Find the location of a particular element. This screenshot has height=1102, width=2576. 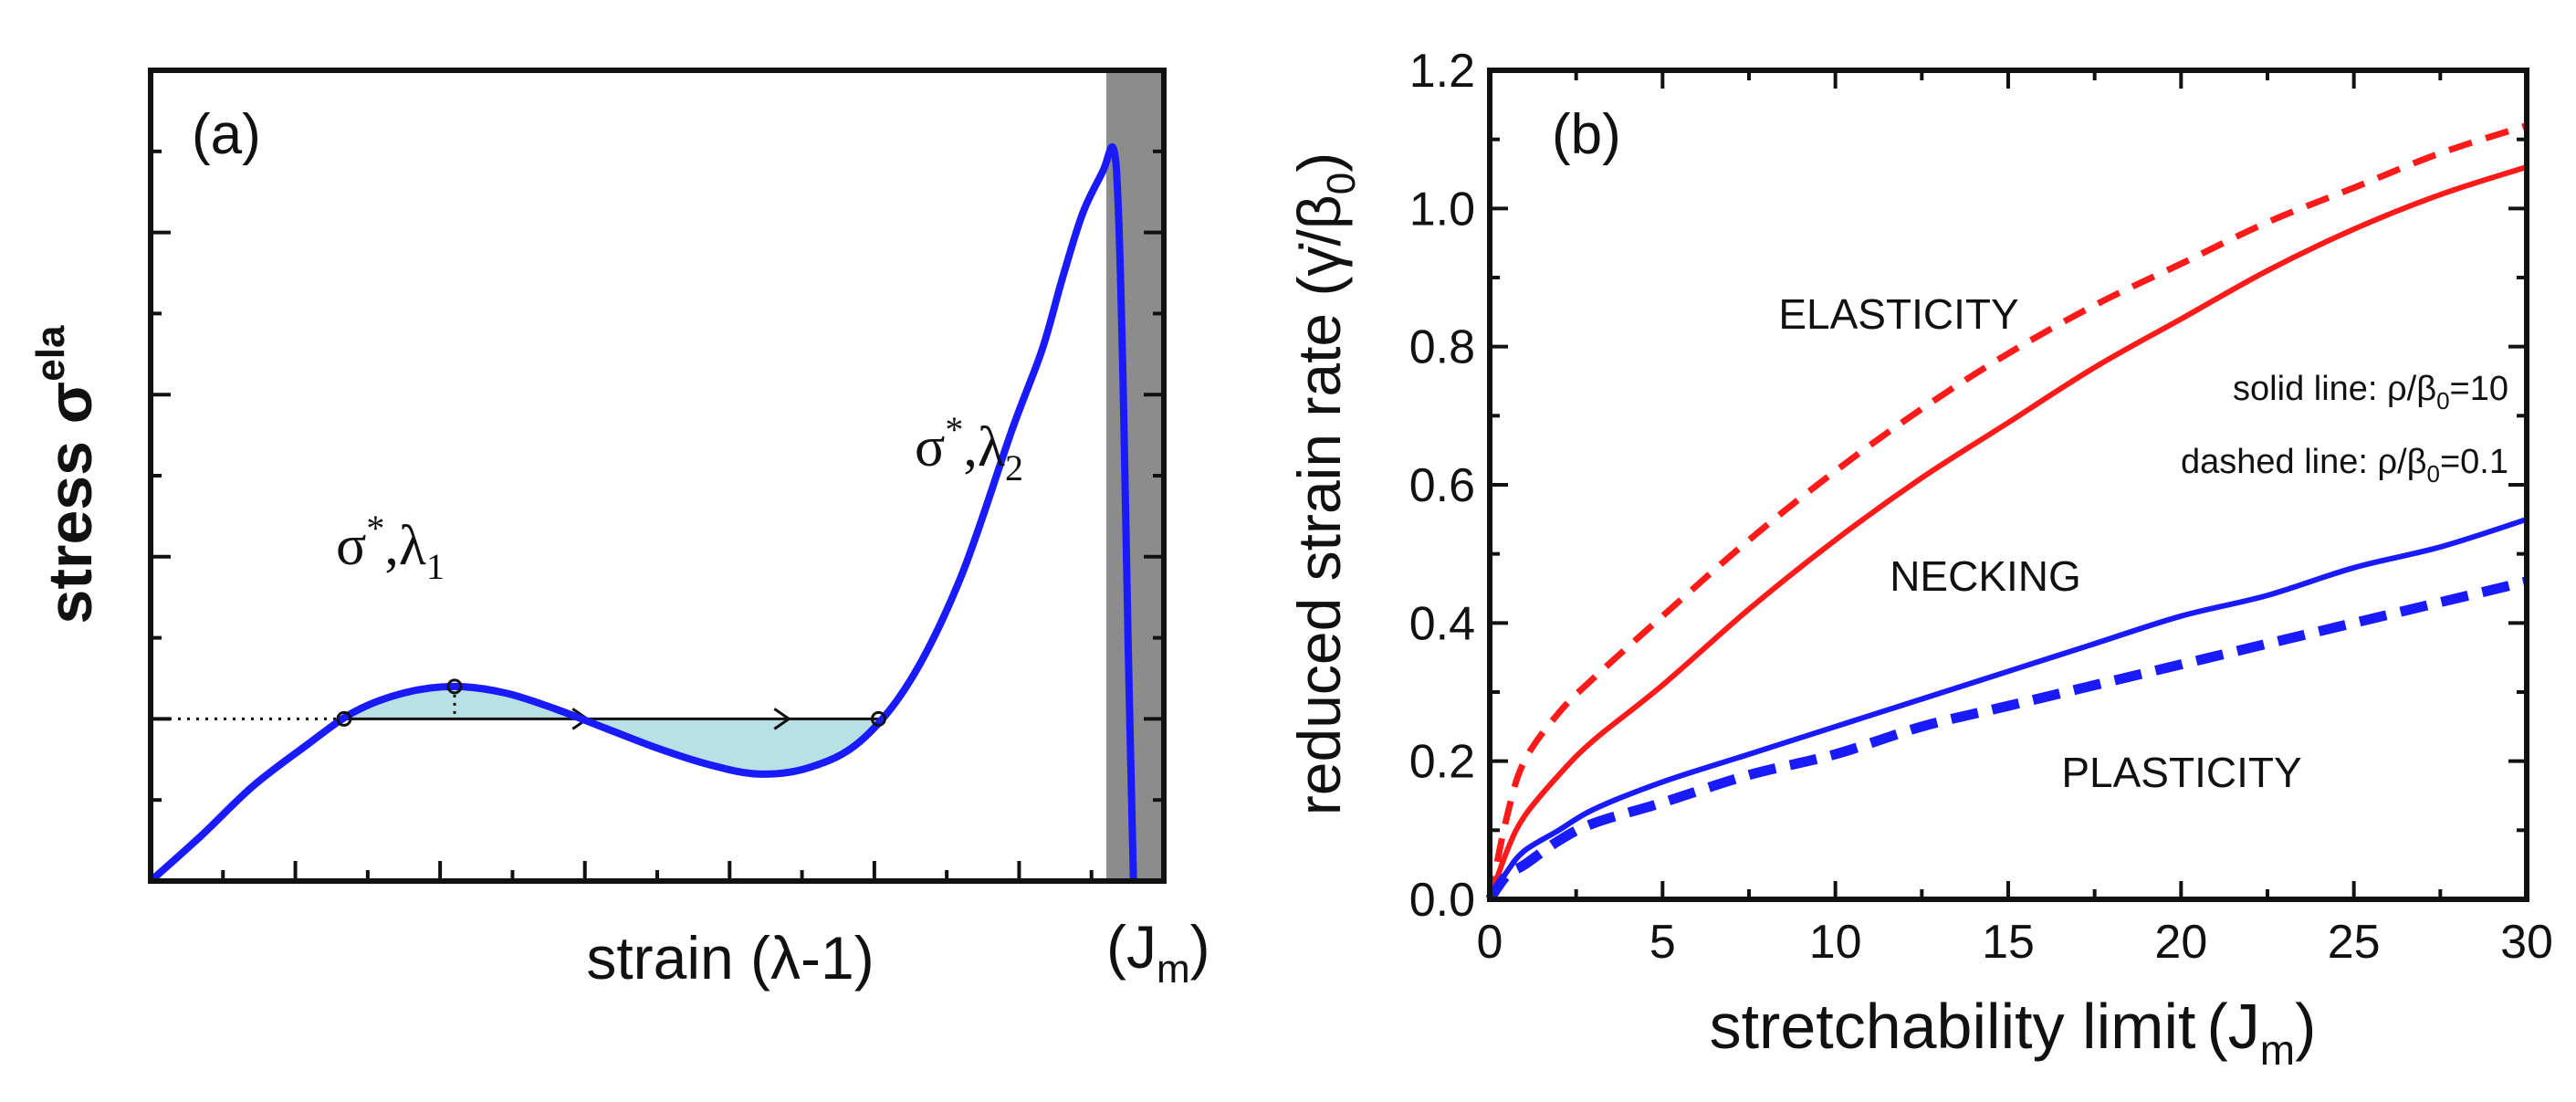

y-tick-label: 1.2 is located at coordinates (1442, 71).